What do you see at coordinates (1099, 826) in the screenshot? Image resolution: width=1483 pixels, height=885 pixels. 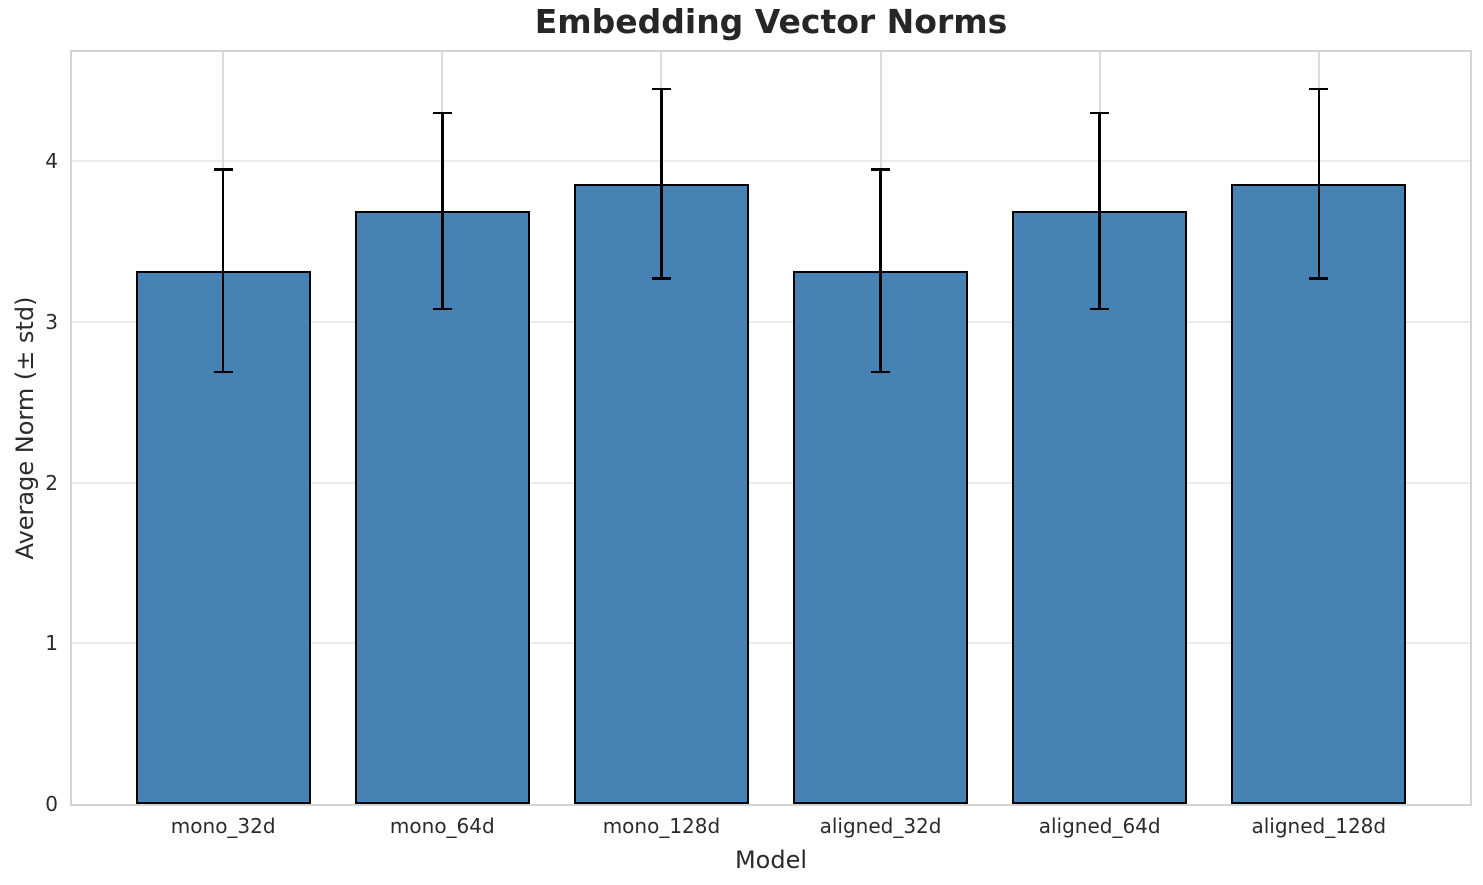 I see `x-tick-label: aligned_64d` at bounding box center [1099, 826].